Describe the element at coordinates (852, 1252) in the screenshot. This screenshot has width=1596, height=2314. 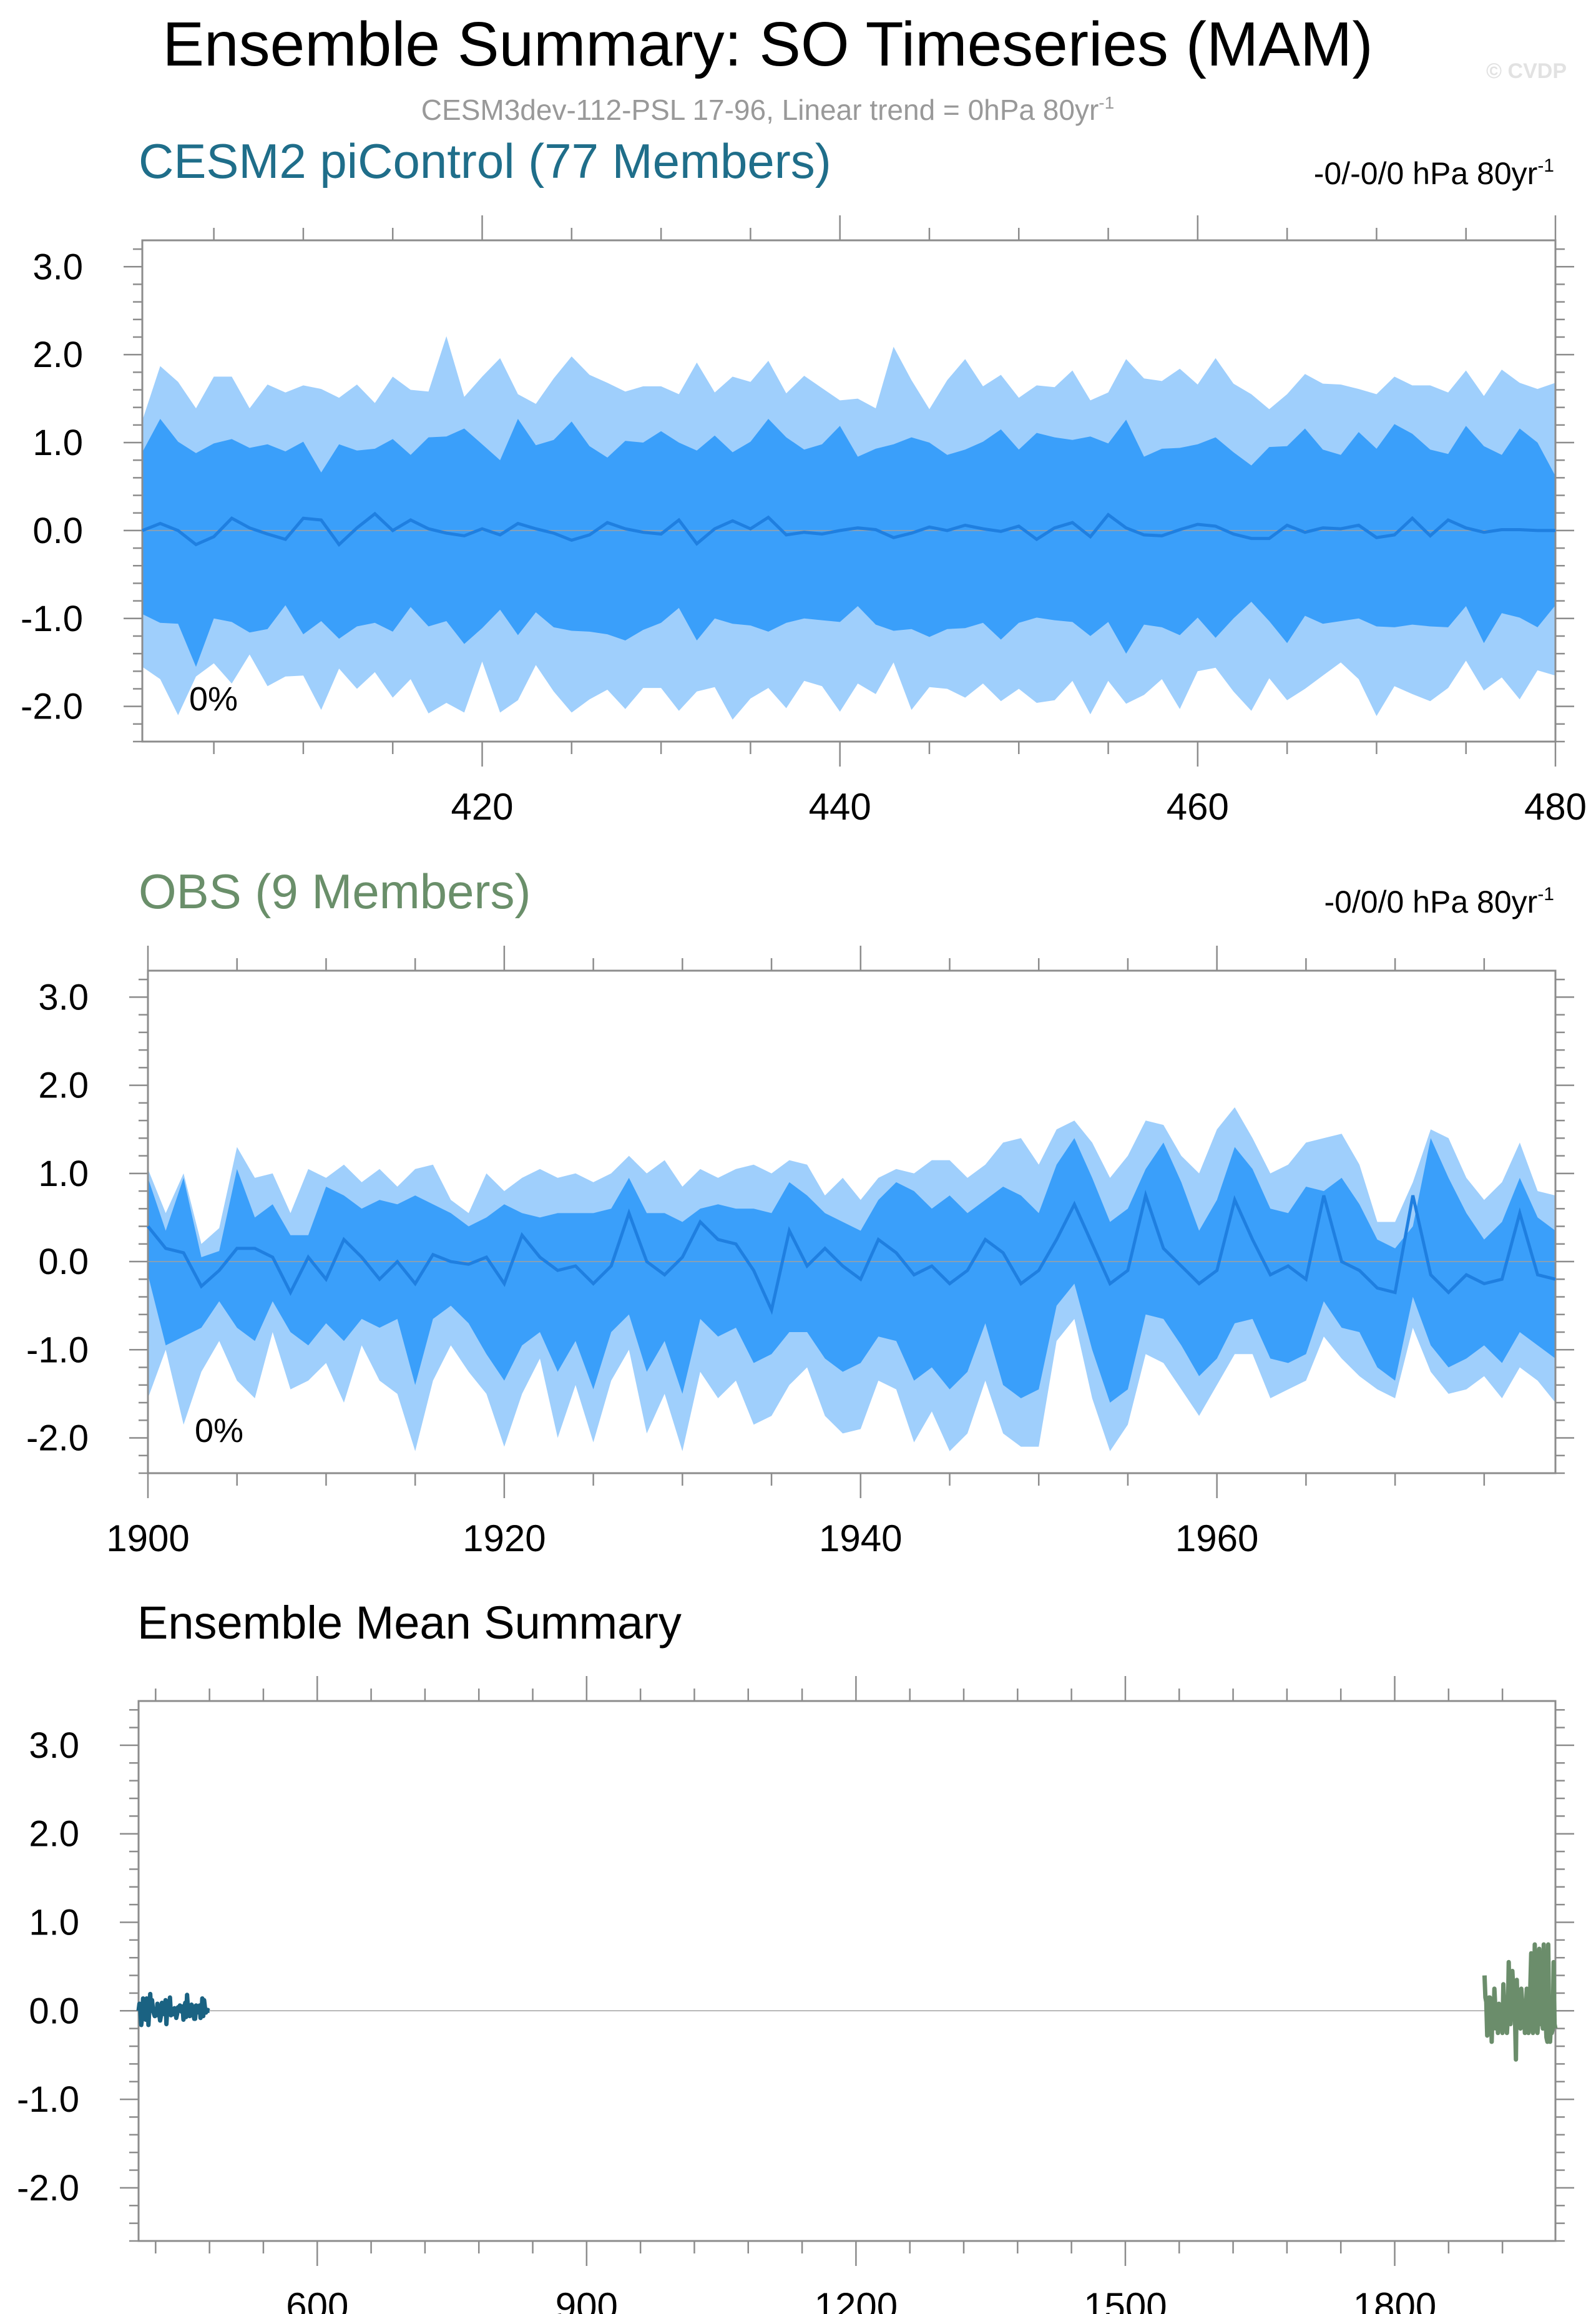
I see `obs-ensemble-mean-line` at that location.